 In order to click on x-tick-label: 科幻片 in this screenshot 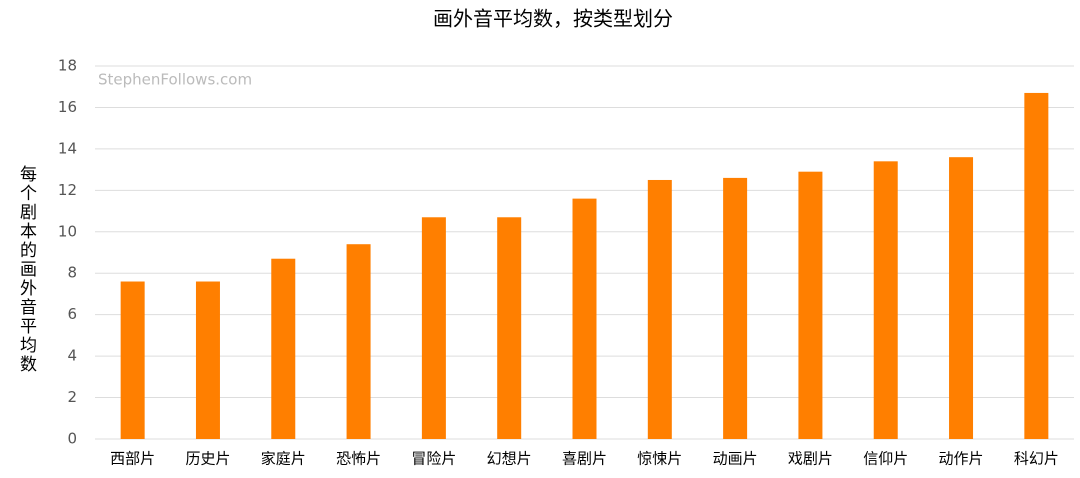, I will do `click(1036, 459)`.